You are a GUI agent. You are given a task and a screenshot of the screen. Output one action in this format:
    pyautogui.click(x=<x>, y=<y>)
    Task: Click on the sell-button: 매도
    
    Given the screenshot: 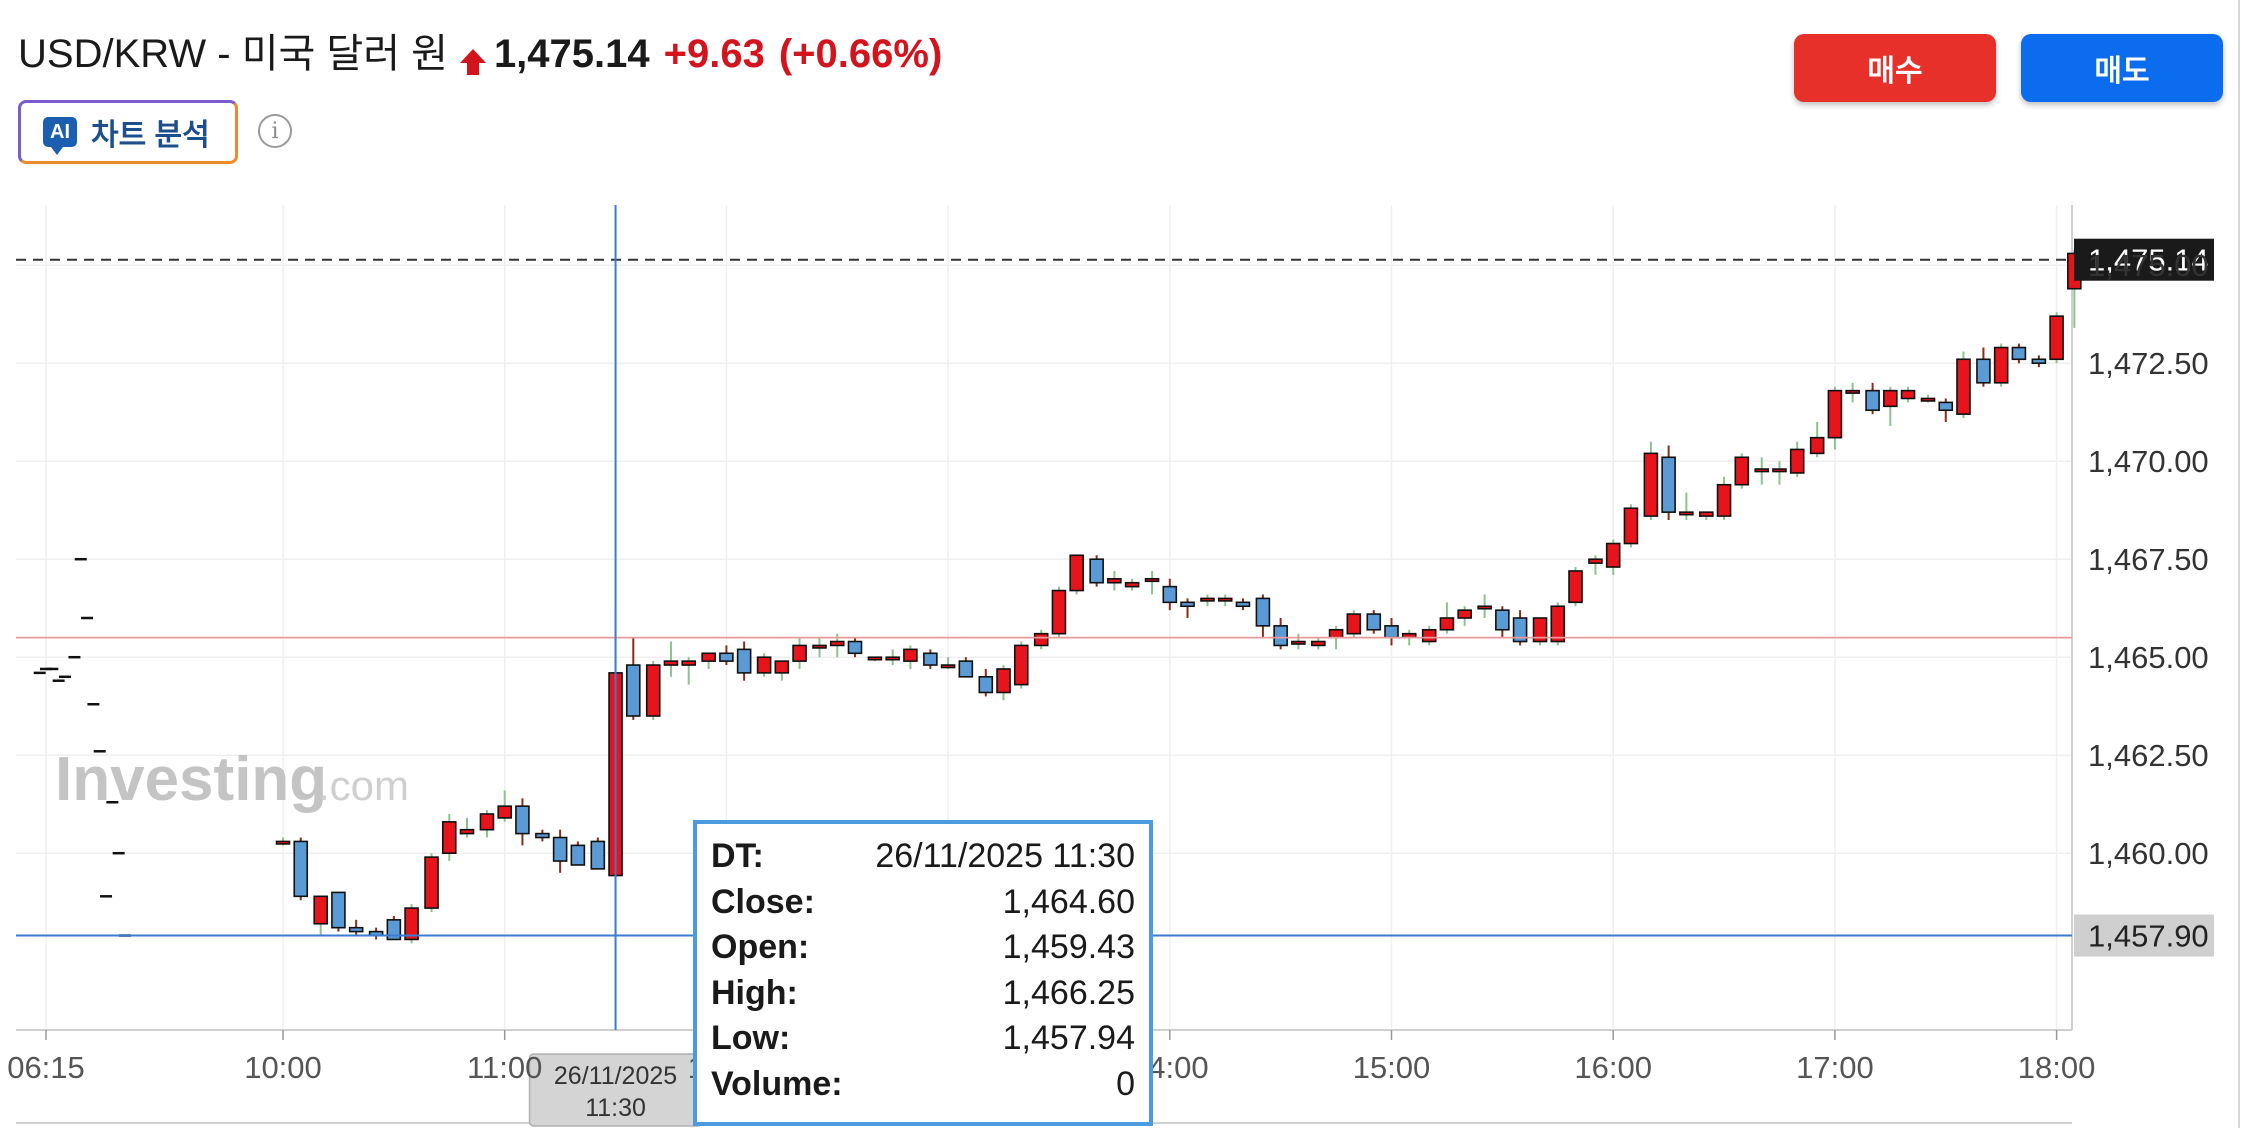 What is the action you would take?
    pyautogui.click(x=2122, y=68)
    